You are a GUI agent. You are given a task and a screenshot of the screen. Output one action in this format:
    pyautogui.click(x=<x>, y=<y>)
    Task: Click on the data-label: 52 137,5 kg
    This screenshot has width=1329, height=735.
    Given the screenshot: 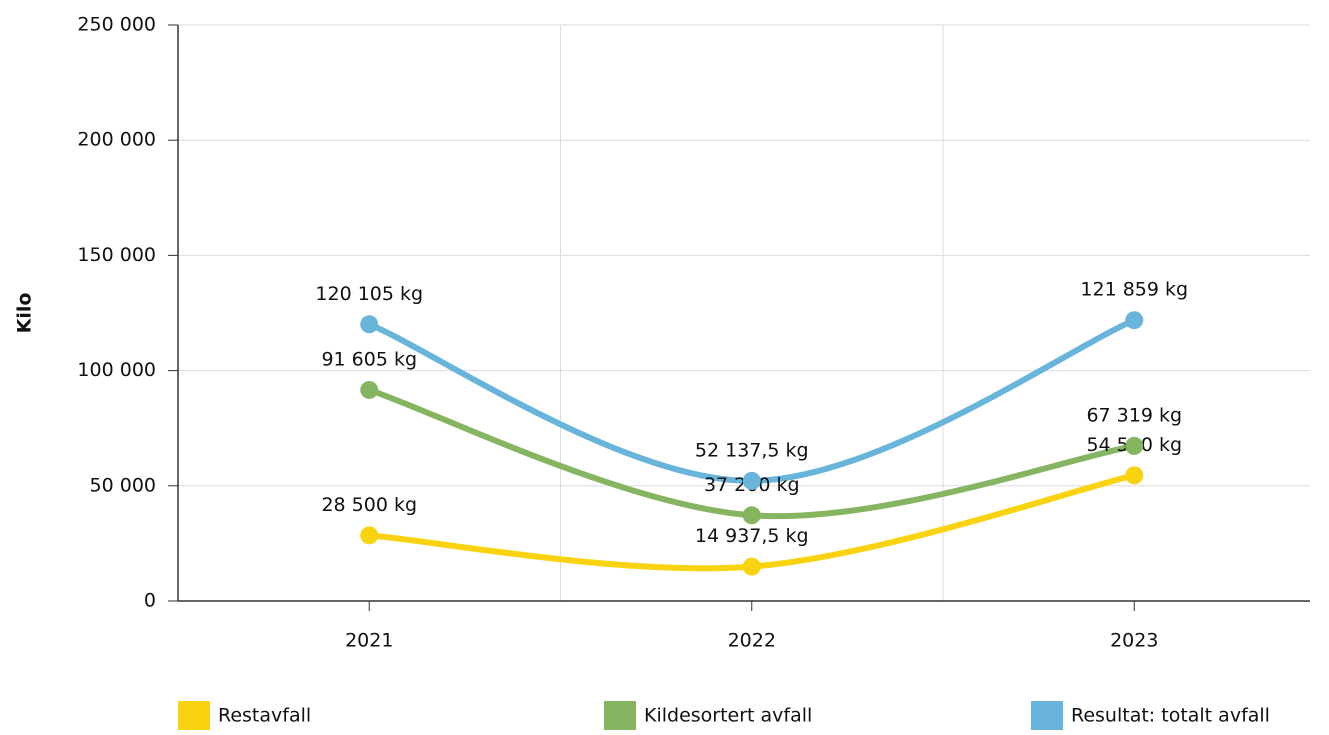 What is the action you would take?
    pyautogui.click(x=752, y=450)
    